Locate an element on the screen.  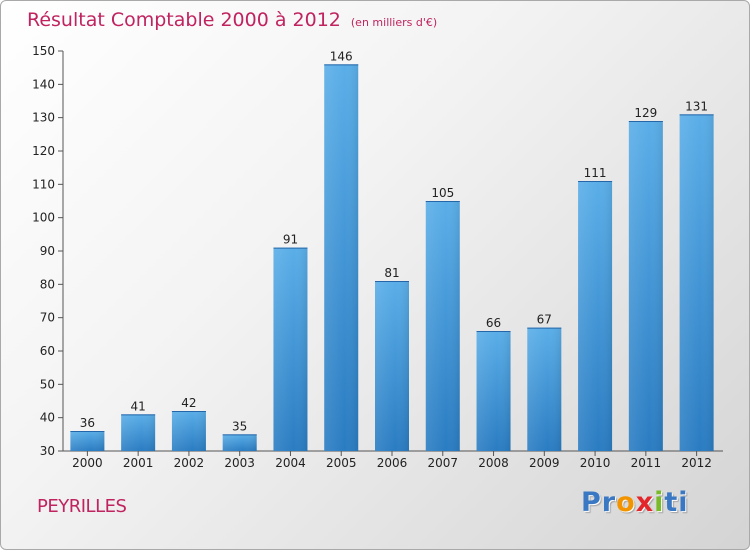
x-tick-label-2008: 2008 is located at coordinates (493, 463).